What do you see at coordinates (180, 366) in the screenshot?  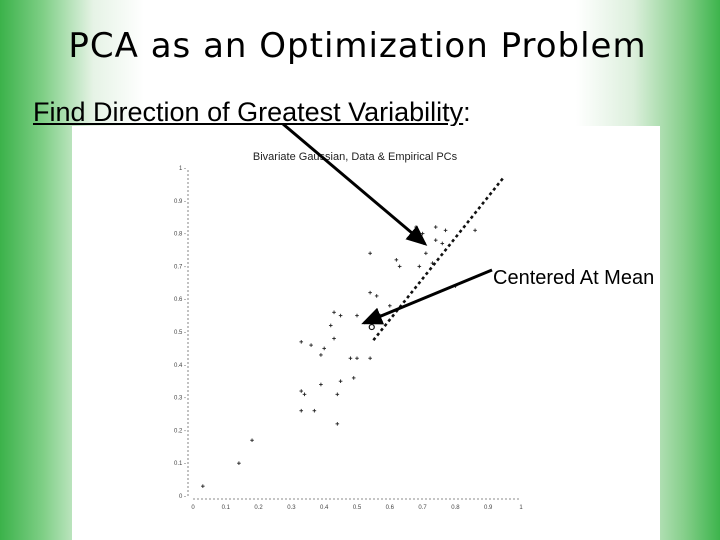 I see `y-tick-label: 0.4 -` at bounding box center [180, 366].